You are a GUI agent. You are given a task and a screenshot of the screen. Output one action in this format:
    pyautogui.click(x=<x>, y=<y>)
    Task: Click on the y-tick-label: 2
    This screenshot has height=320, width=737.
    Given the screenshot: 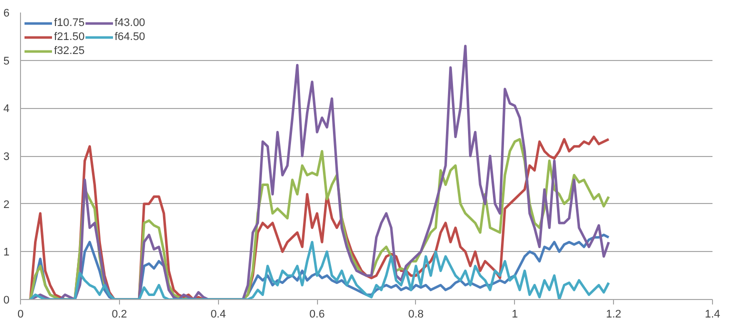 What is the action you would take?
    pyautogui.click(x=6, y=204)
    